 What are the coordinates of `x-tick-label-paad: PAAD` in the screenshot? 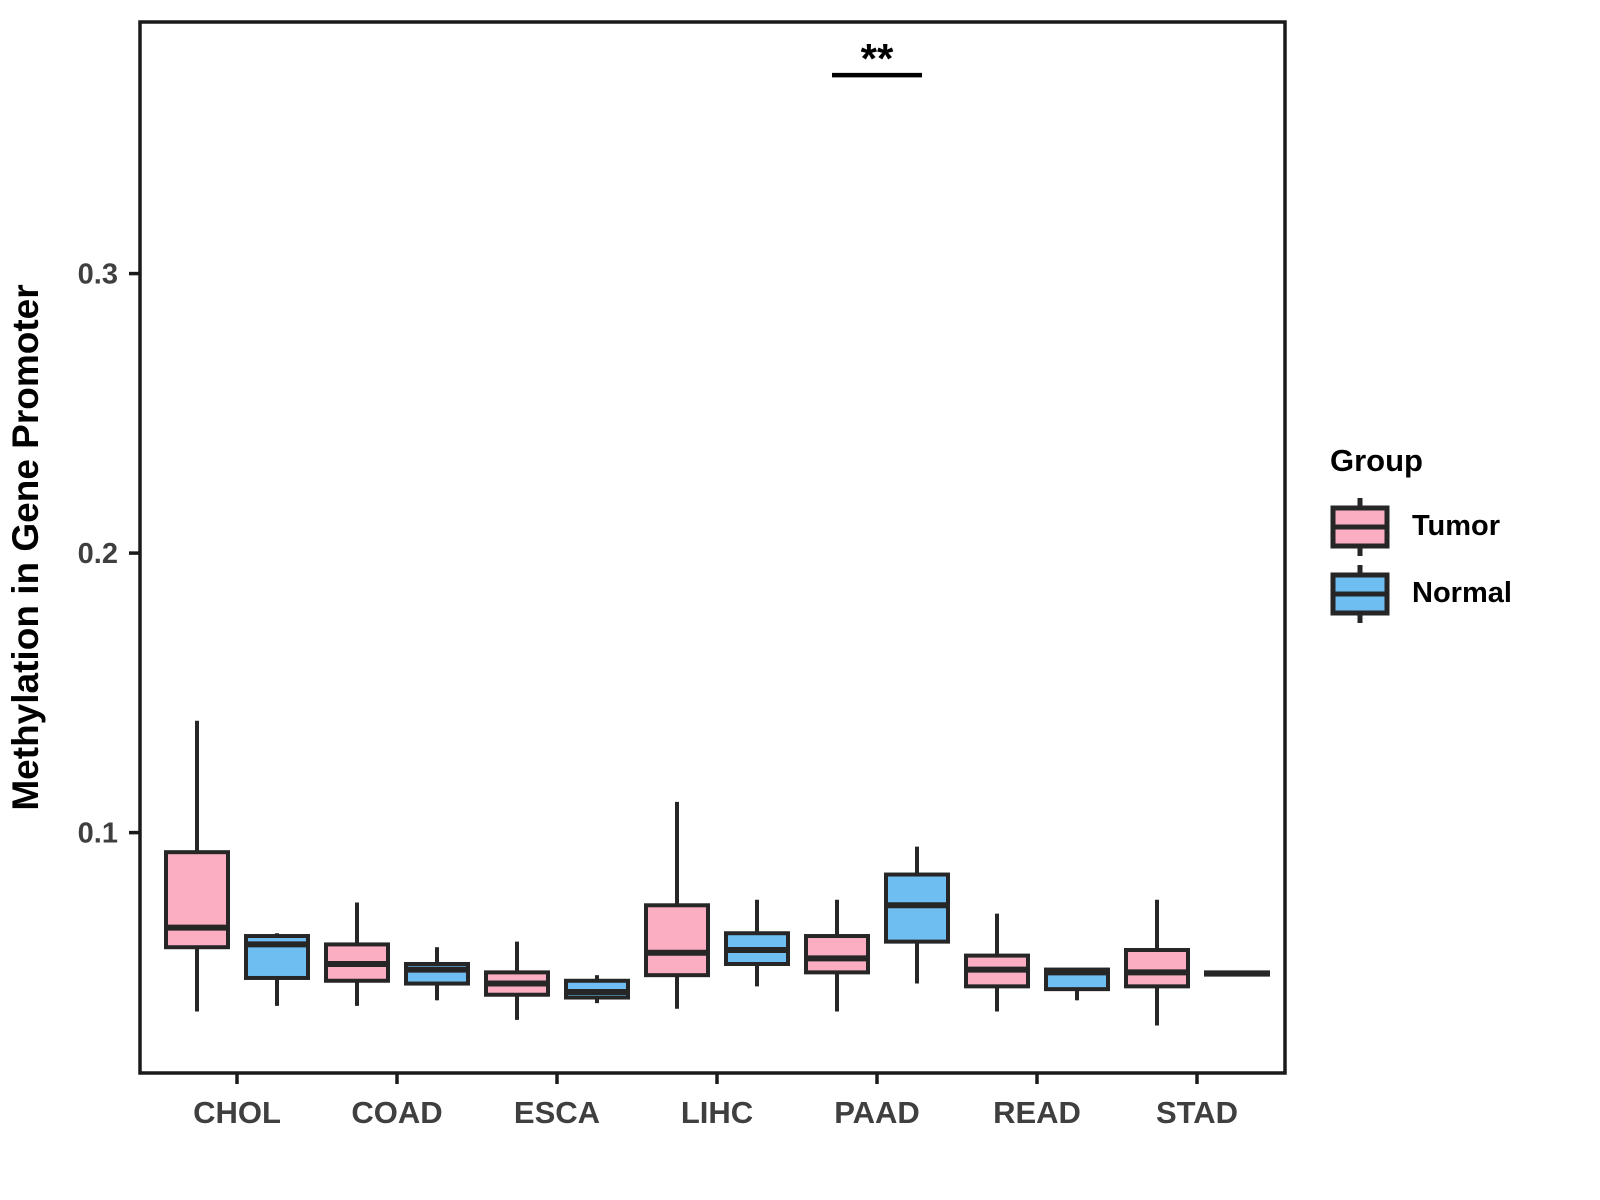 It's located at (877, 1112).